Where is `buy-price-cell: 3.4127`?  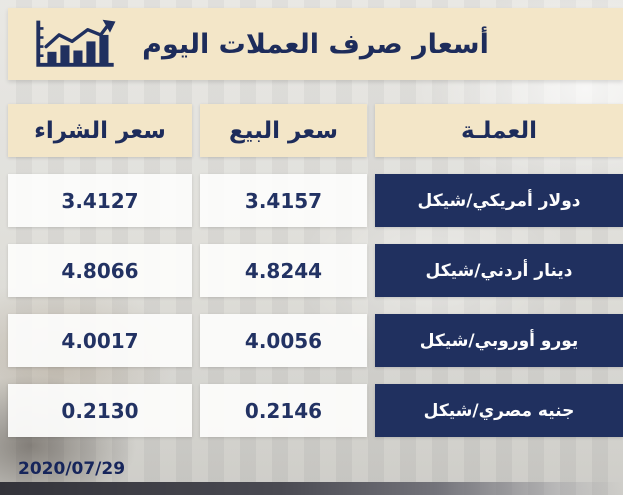 buy-price-cell: 3.4127 is located at coordinates (100, 200).